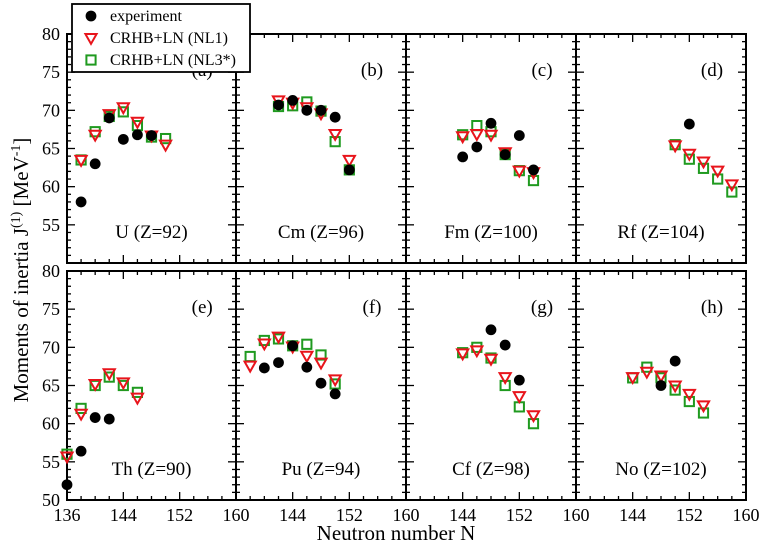 The image size is (763, 548). What do you see at coordinates (146, 16) in the screenshot?
I see `legend-label-exp: experiment` at bounding box center [146, 16].